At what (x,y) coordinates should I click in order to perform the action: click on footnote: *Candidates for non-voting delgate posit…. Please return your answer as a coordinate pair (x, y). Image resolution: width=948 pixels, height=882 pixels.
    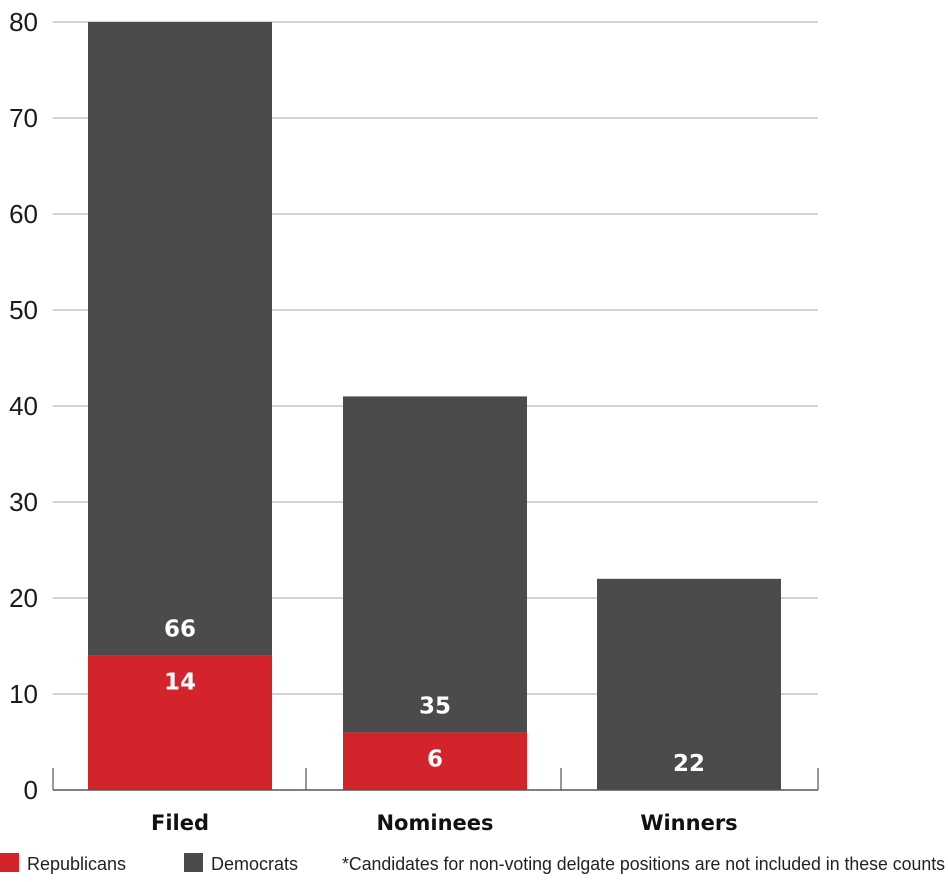
    Looking at the image, I should click on (643, 864).